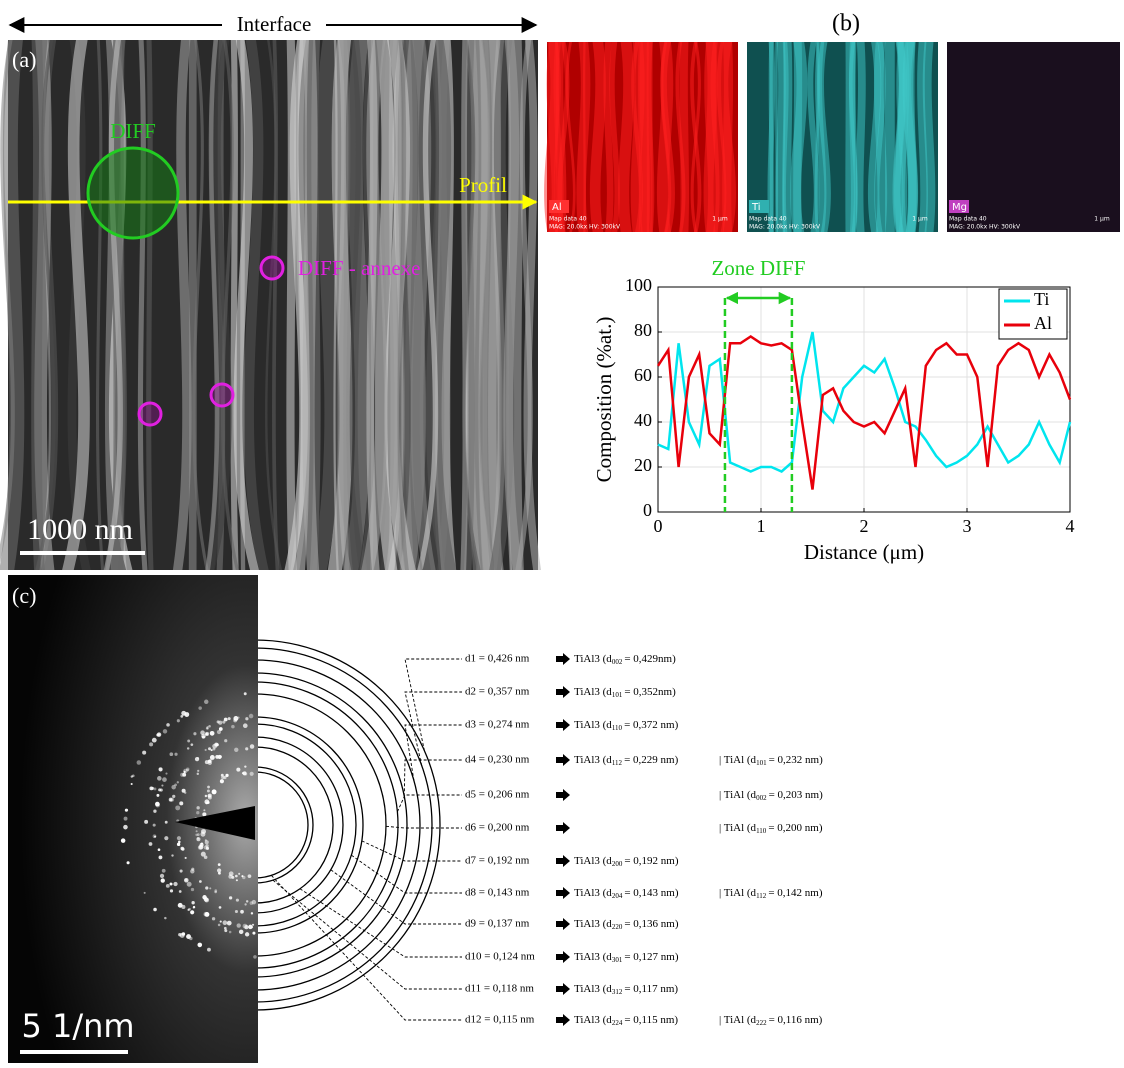 The image size is (1124, 1068). I want to click on d-spacing: d5 = 0,206 nm, so click(497, 795).